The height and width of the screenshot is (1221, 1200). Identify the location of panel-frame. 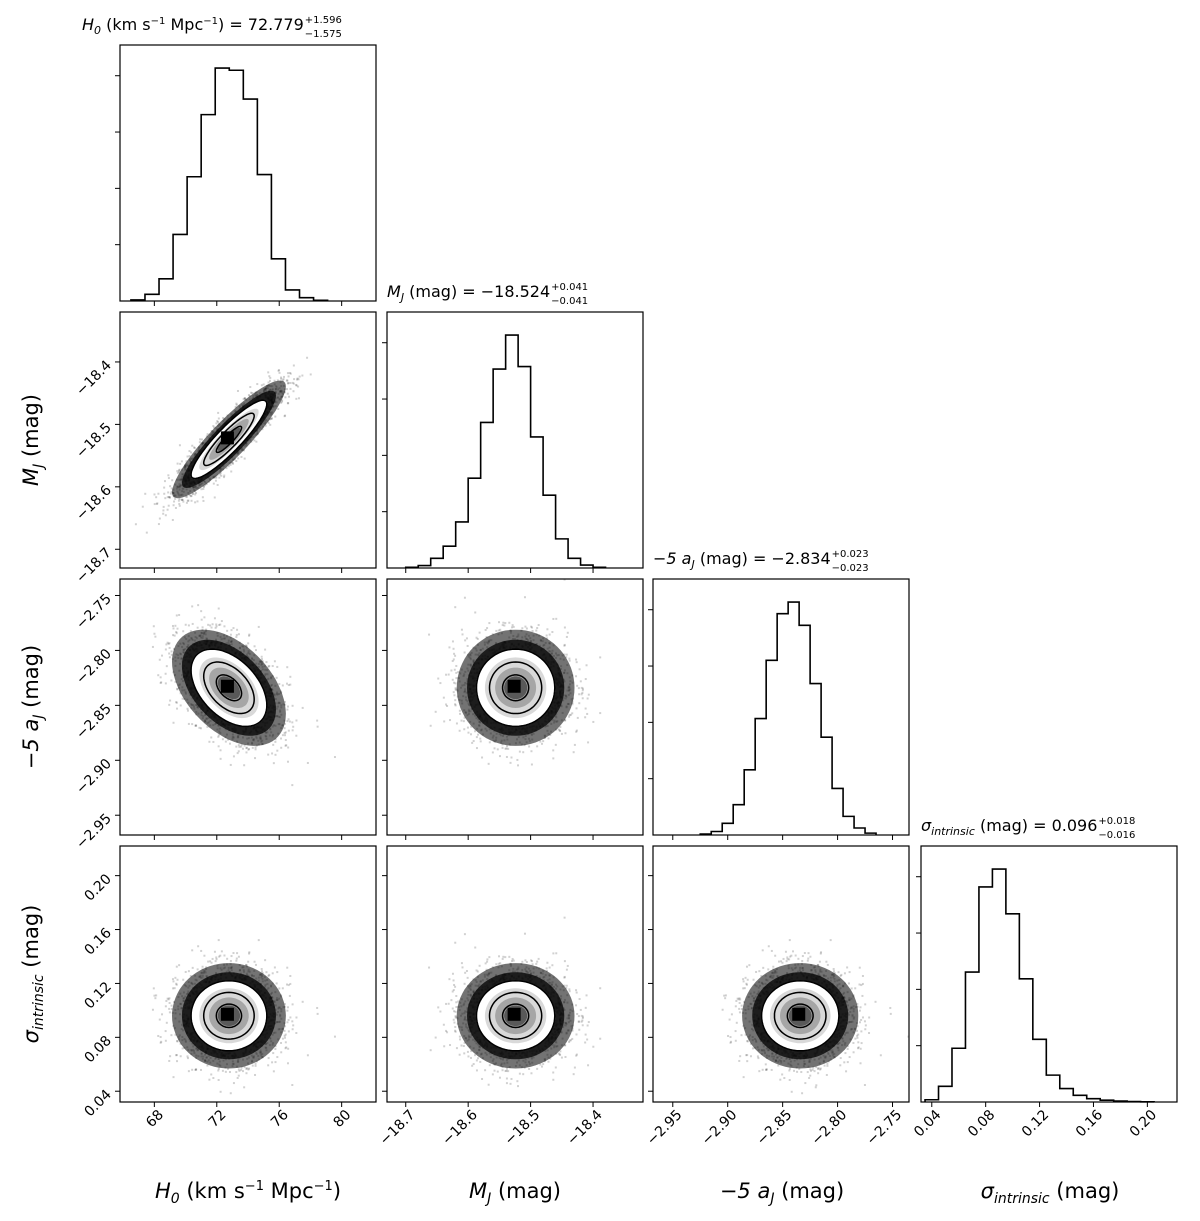
(515, 974).